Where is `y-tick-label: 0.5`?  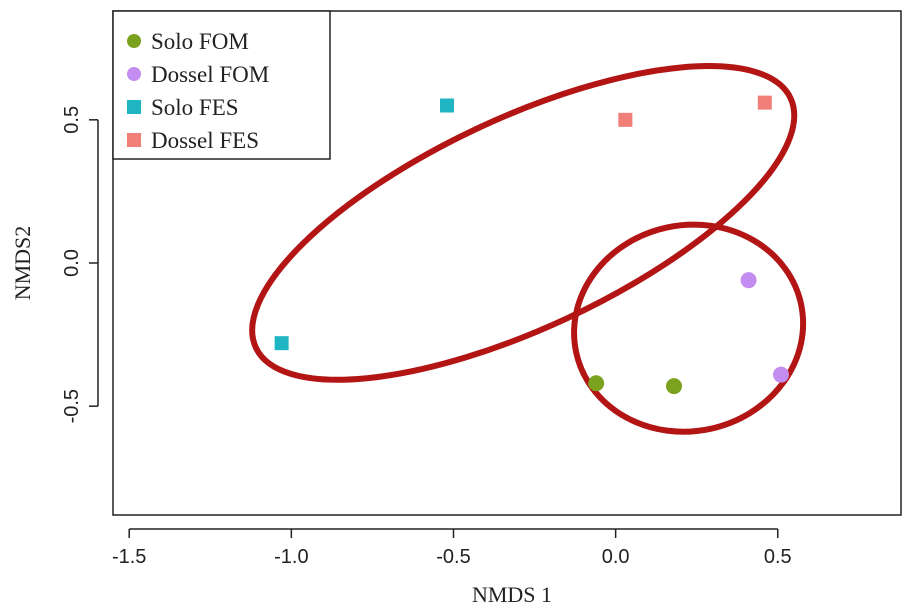
y-tick-label: 0.5 is located at coordinates (72, 120).